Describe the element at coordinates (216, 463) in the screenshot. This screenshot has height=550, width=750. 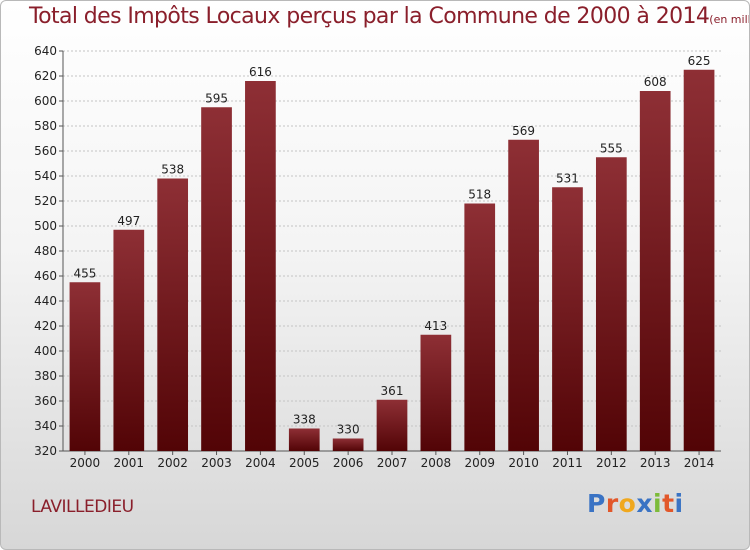
I see `x-tick-label-2003: 2003` at that location.